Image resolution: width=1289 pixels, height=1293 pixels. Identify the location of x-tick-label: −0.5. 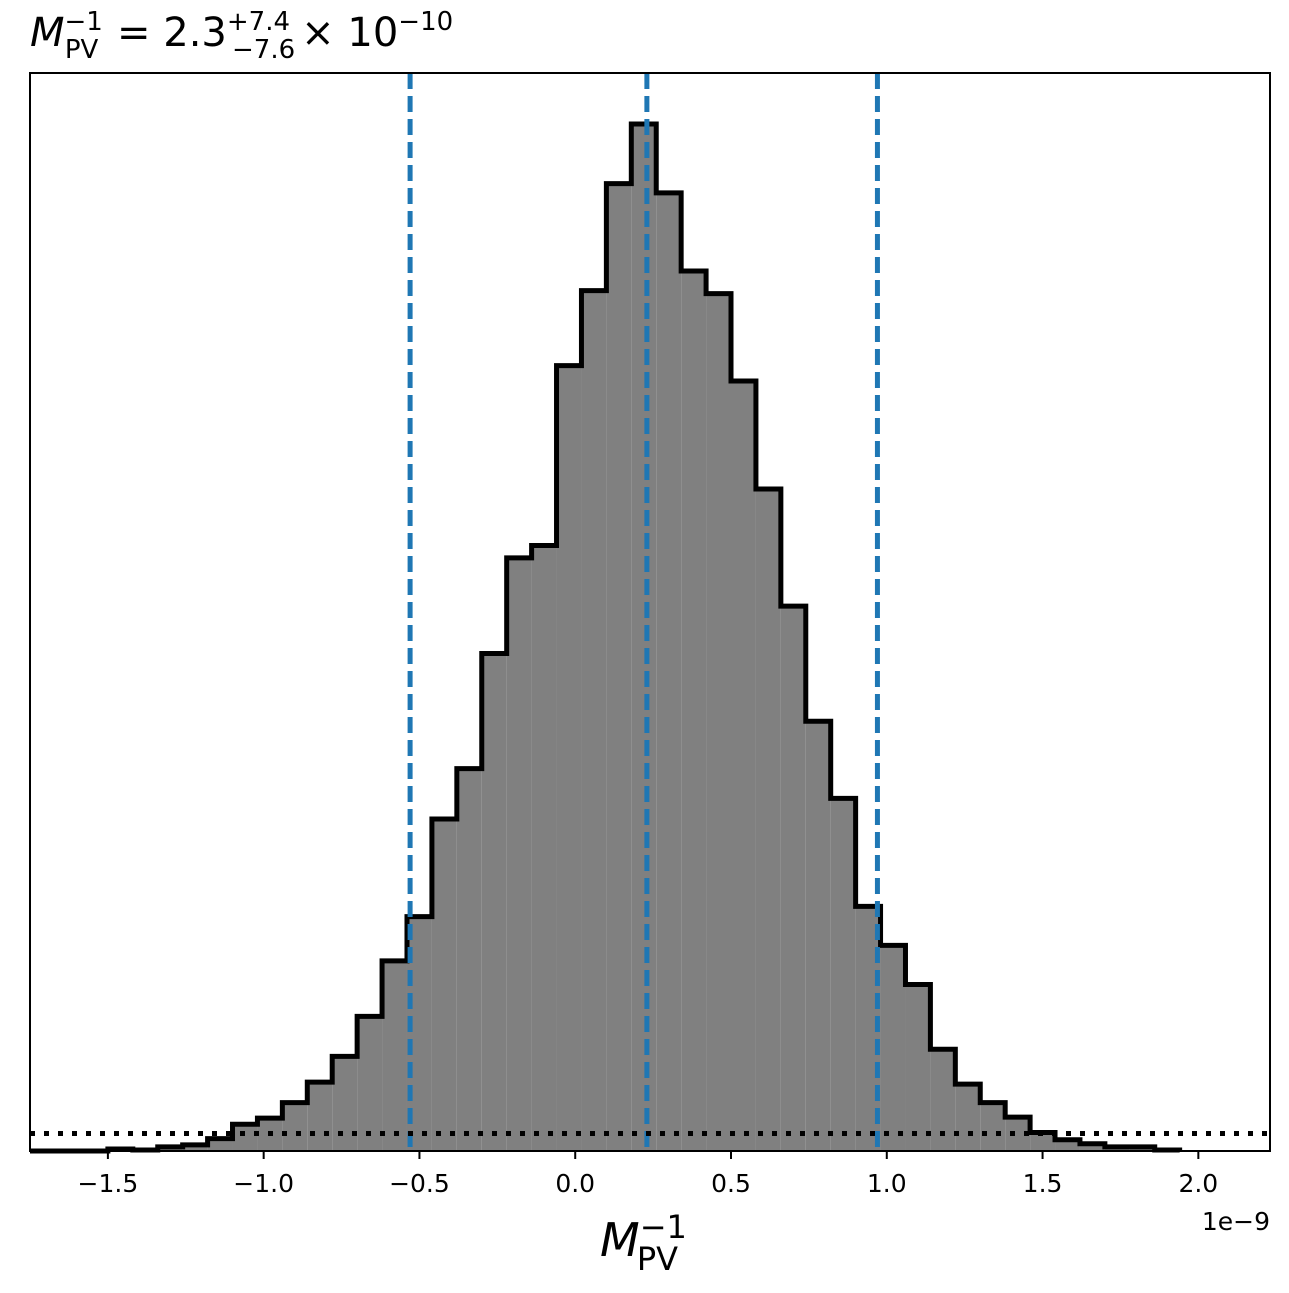
(419, 1183).